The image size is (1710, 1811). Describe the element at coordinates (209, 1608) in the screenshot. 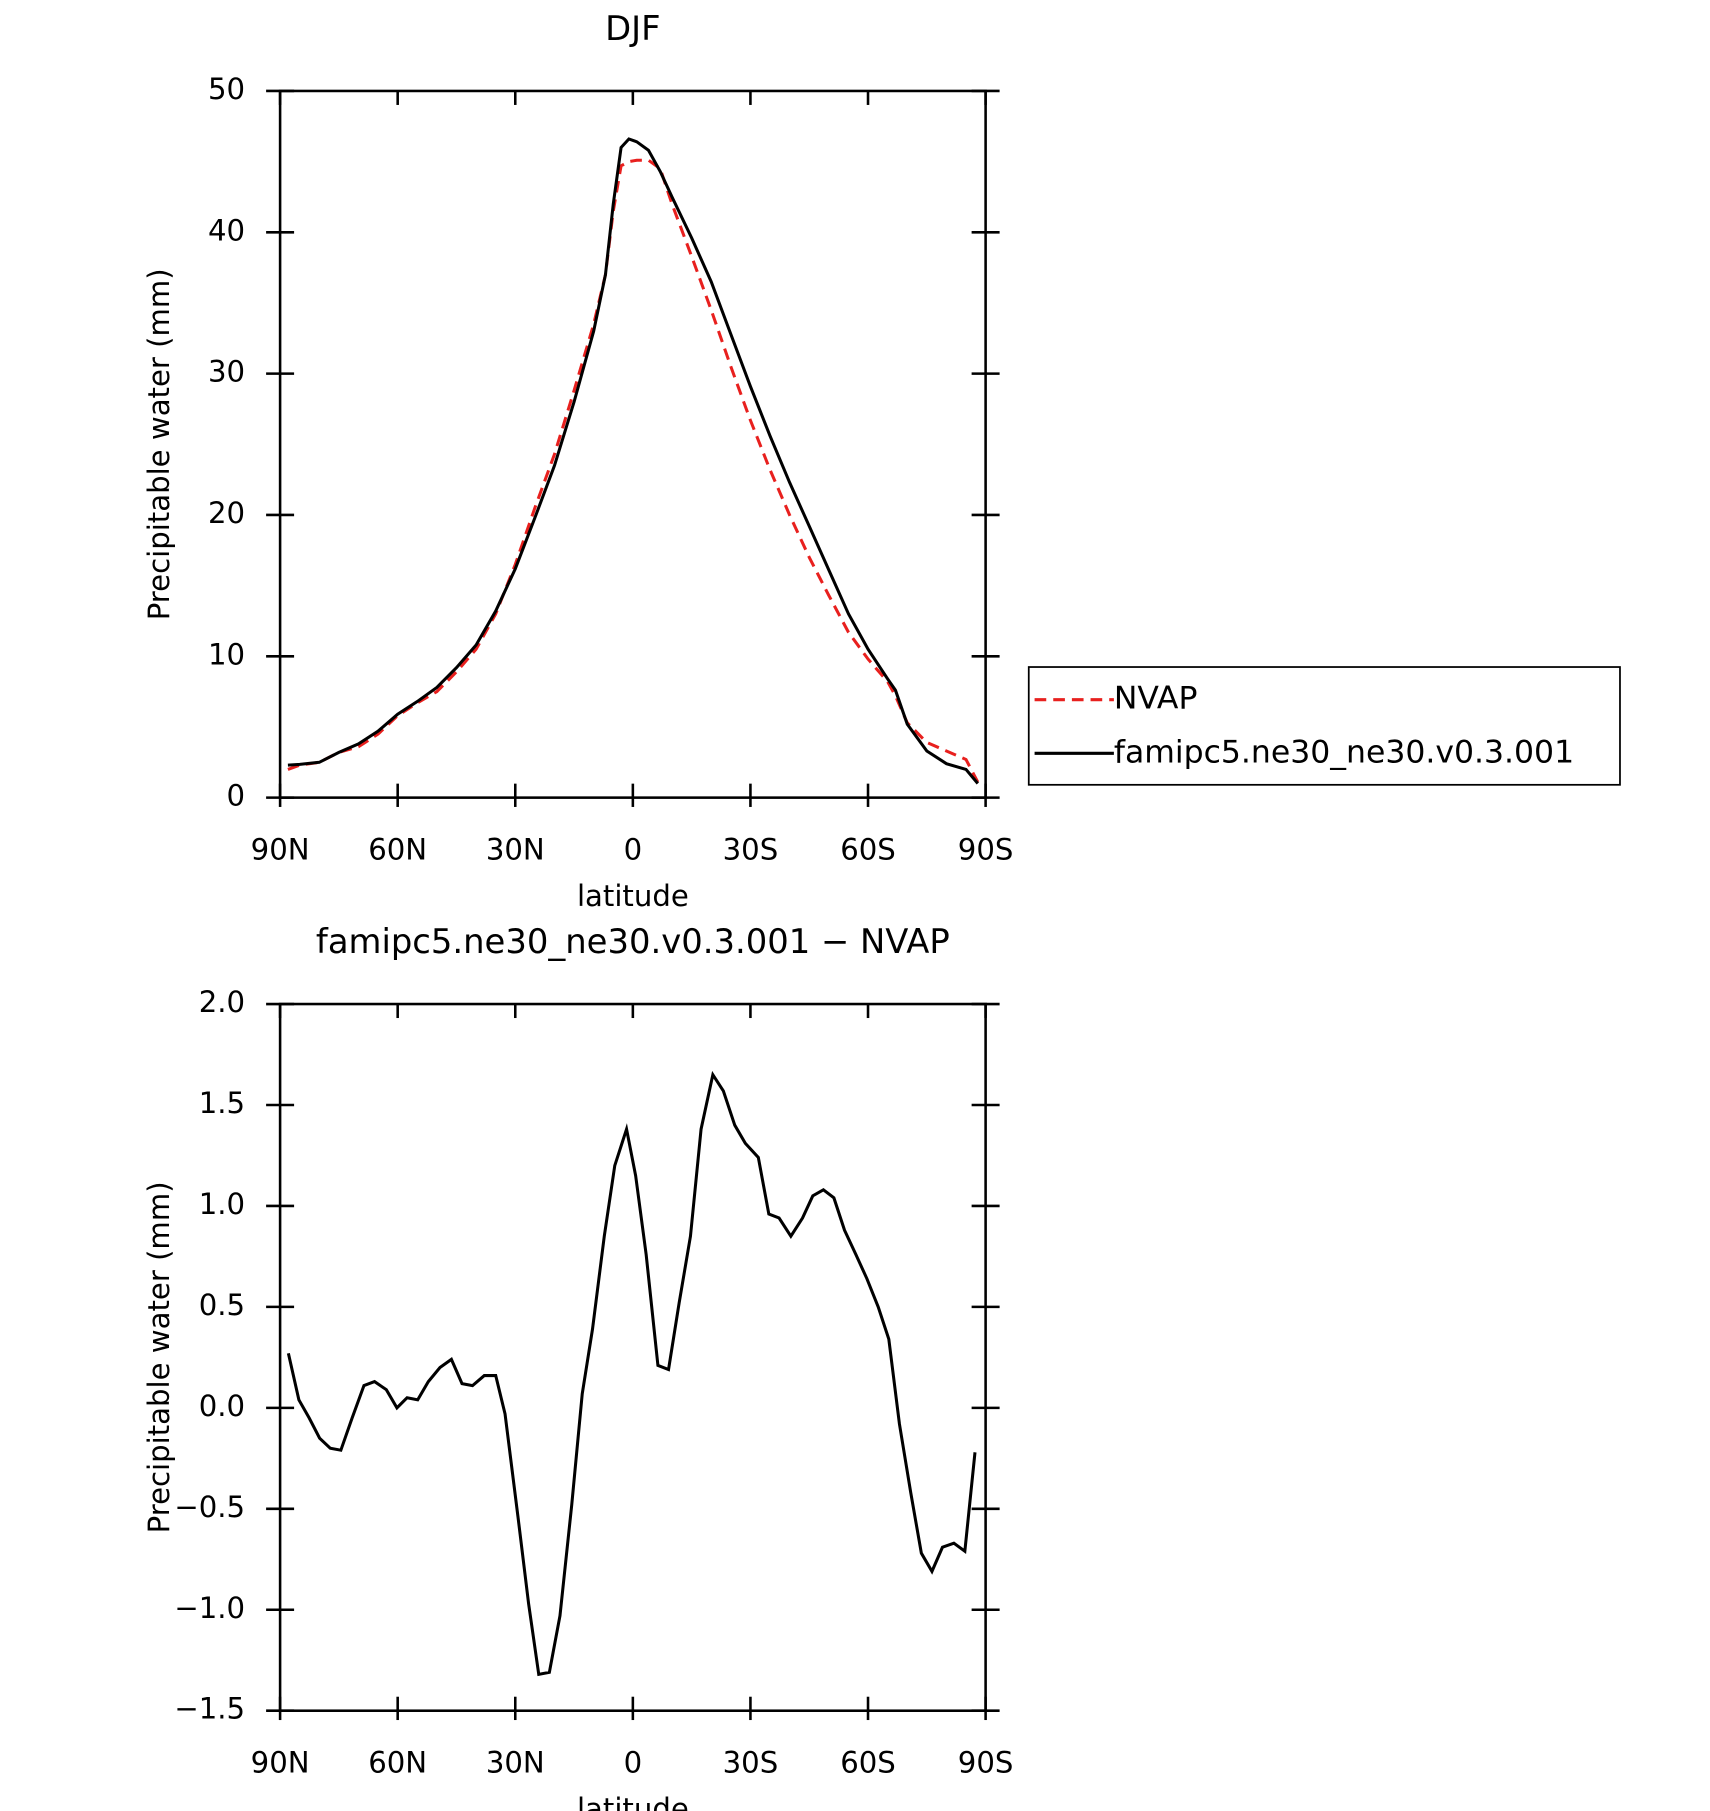

I see `y-tick-label: −1.0` at that location.